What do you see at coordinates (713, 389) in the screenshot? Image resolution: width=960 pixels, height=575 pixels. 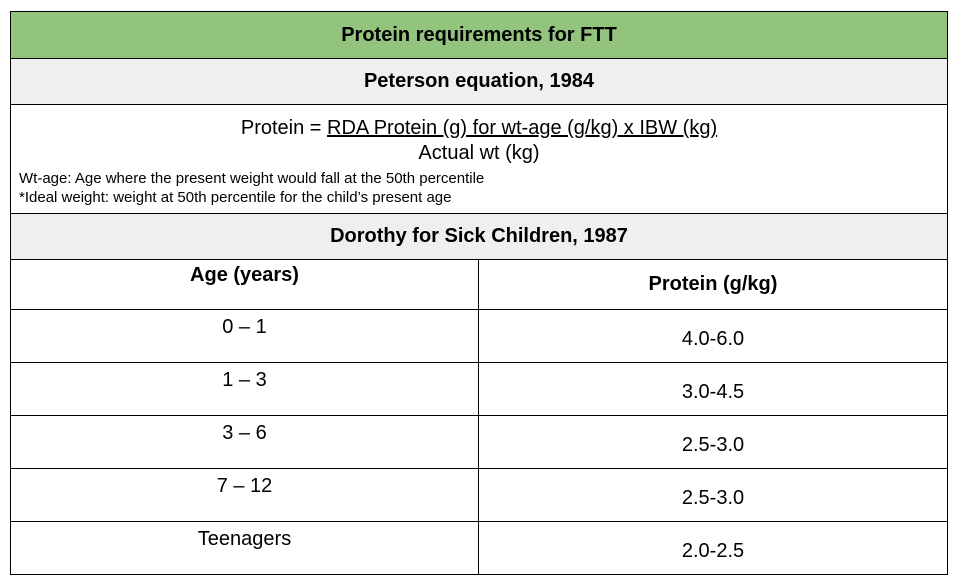 I see `protein-cell: 3.0-4.5` at bounding box center [713, 389].